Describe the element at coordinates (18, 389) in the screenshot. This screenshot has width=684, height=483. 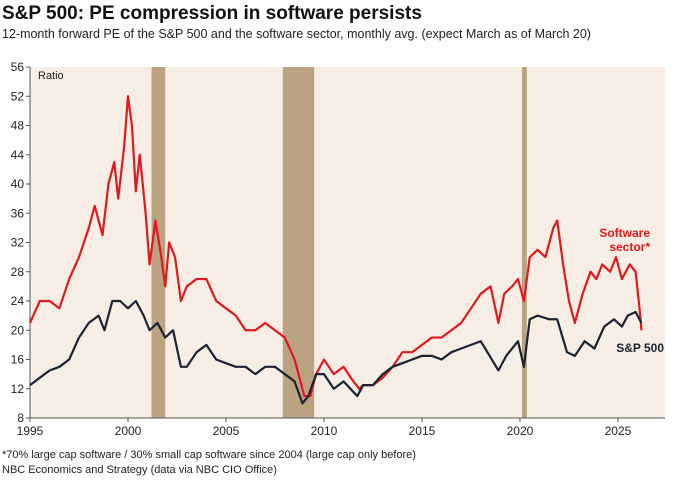
I see `y-tick-label: 12` at that location.